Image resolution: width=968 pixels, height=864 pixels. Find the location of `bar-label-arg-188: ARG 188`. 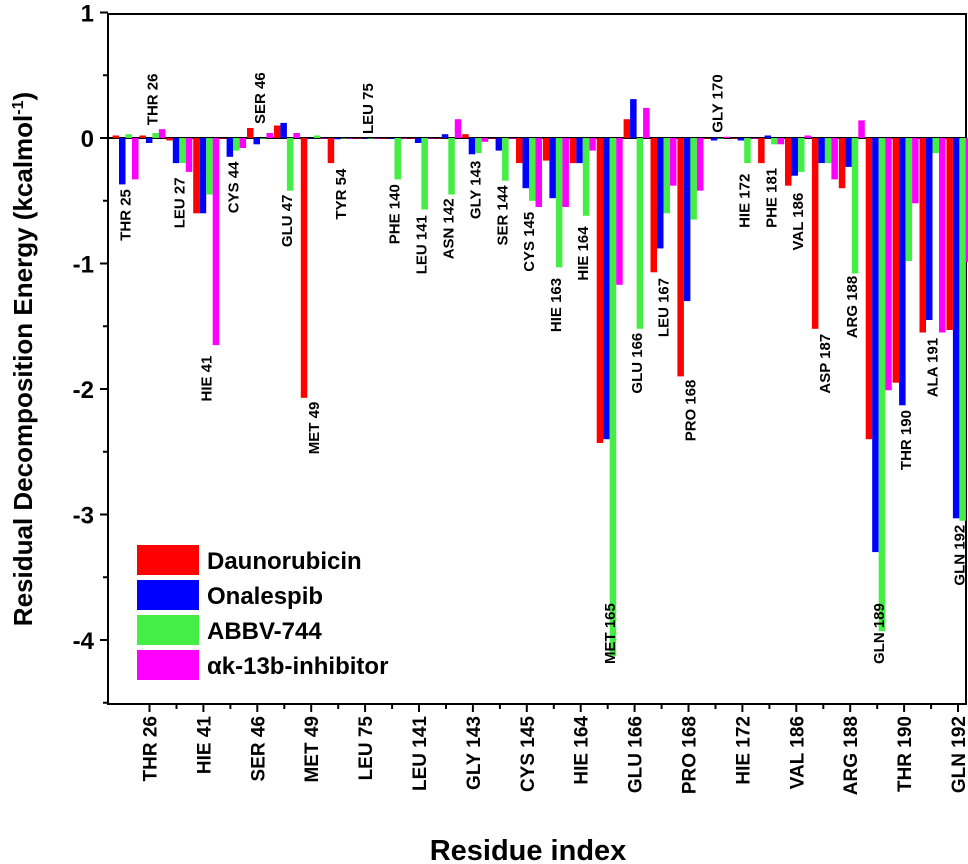

bar-label-arg-188: ARG 188 is located at coordinates (852, 307).